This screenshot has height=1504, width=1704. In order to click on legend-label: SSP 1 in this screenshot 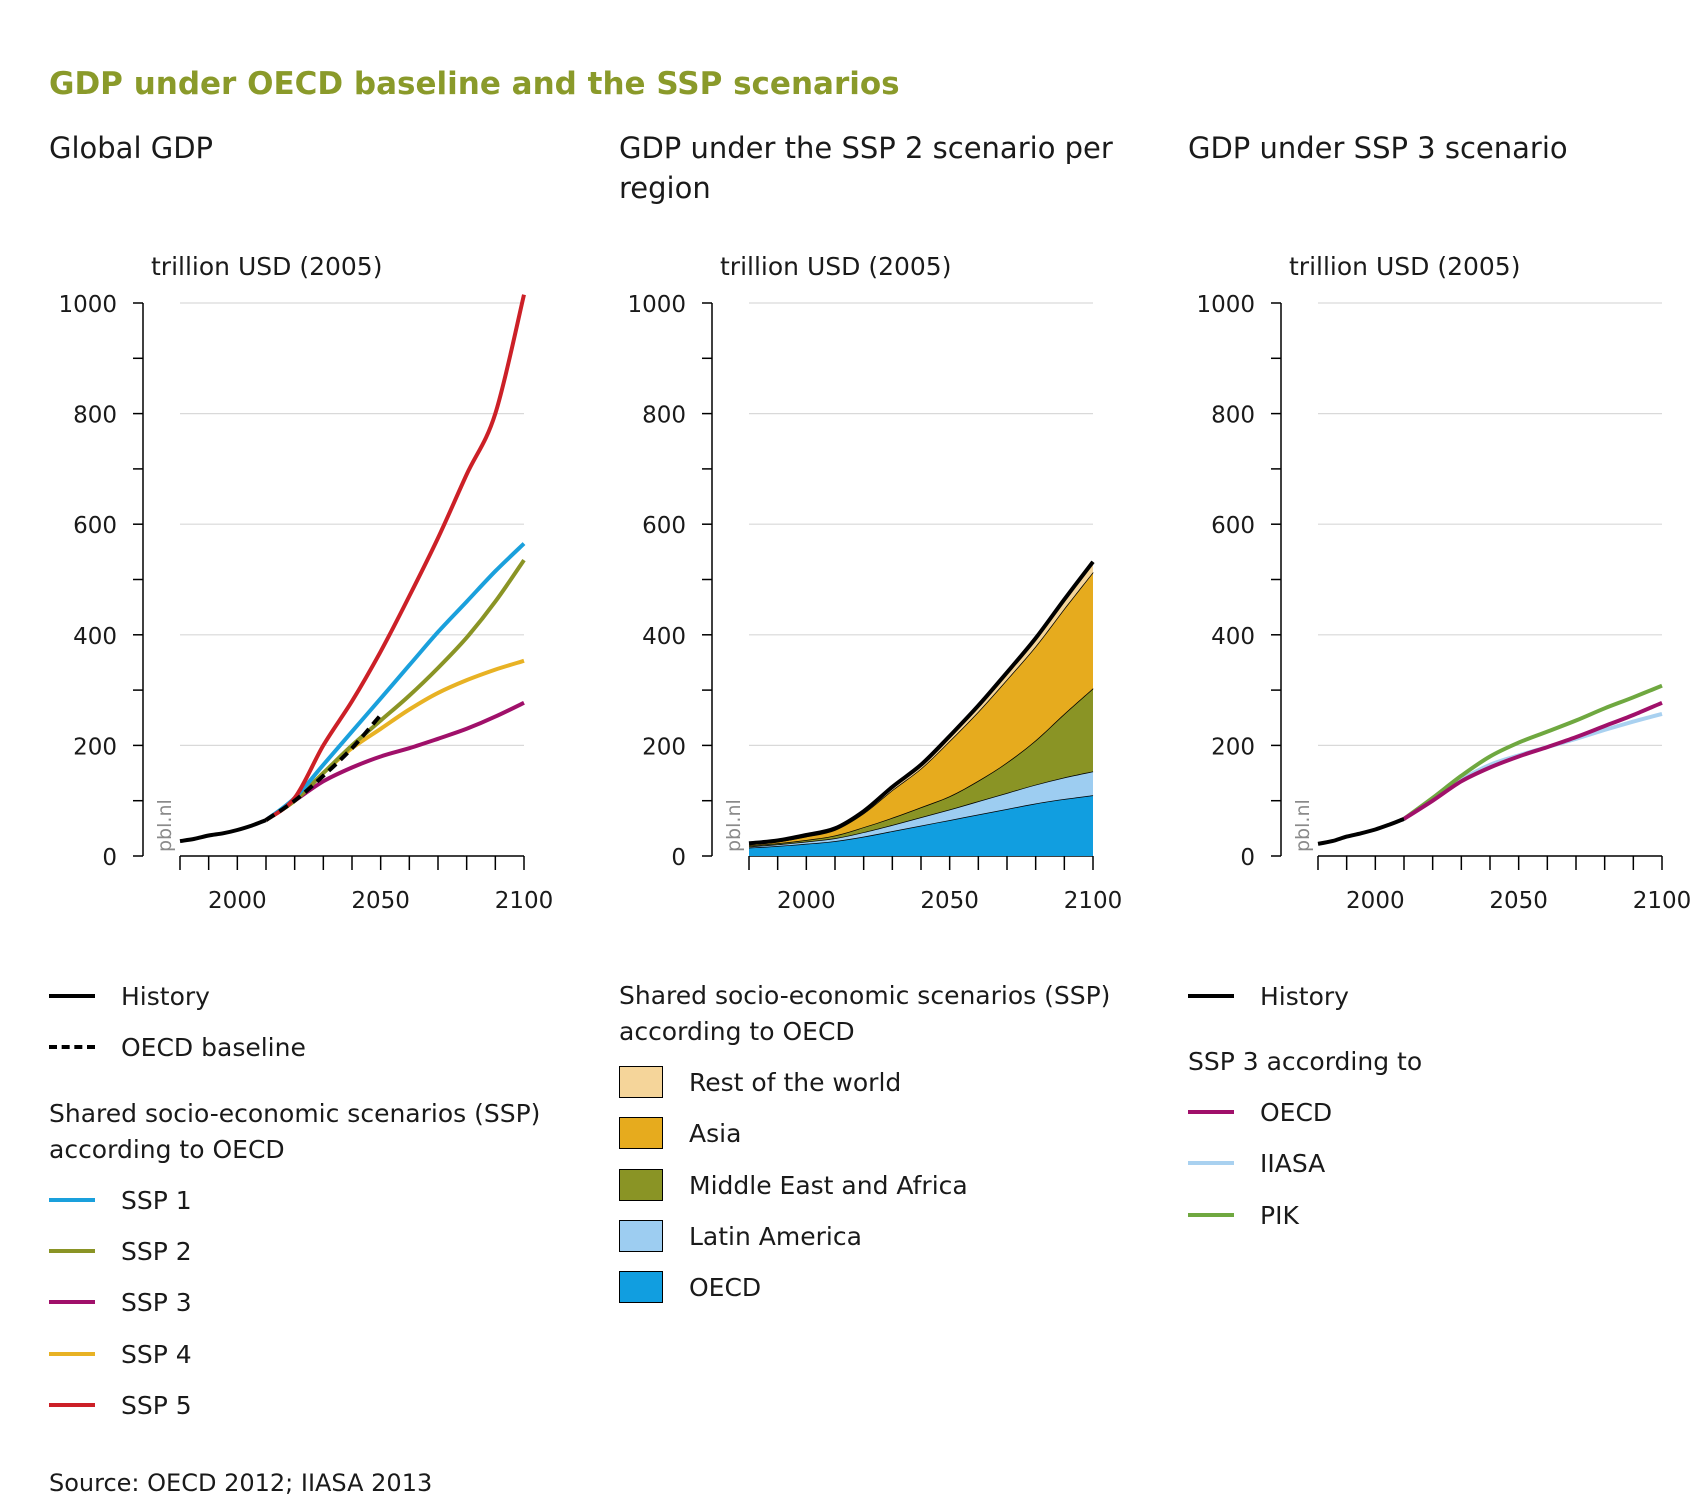, I will do `click(156, 1200)`.